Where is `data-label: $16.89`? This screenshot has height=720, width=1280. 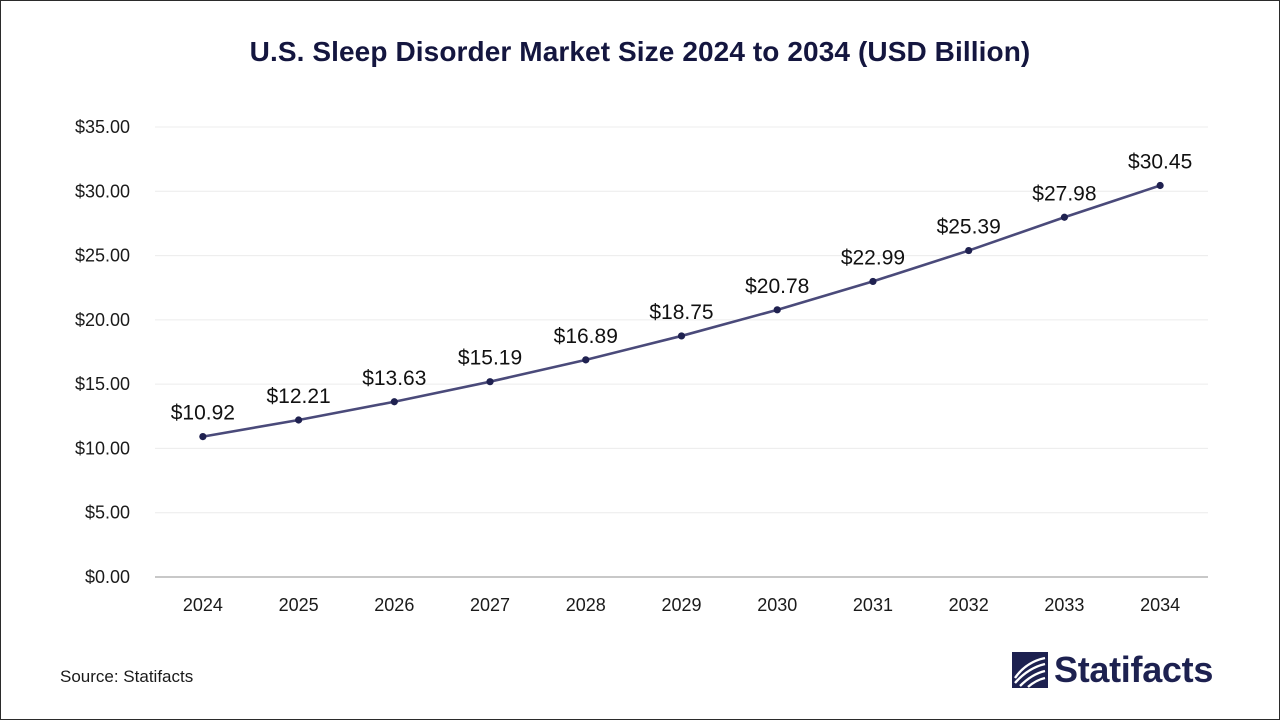 data-label: $16.89 is located at coordinates (586, 336).